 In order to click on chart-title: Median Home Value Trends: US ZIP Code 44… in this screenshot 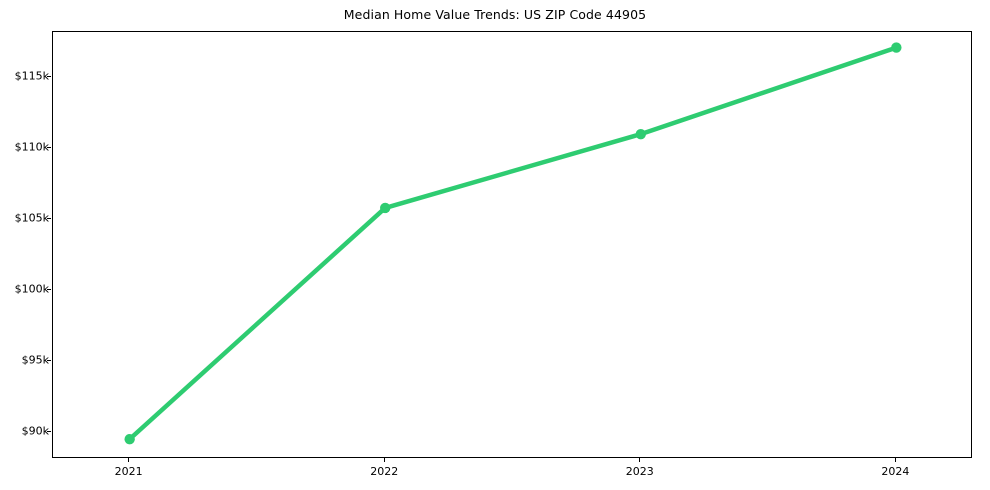, I will do `click(495, 14)`.